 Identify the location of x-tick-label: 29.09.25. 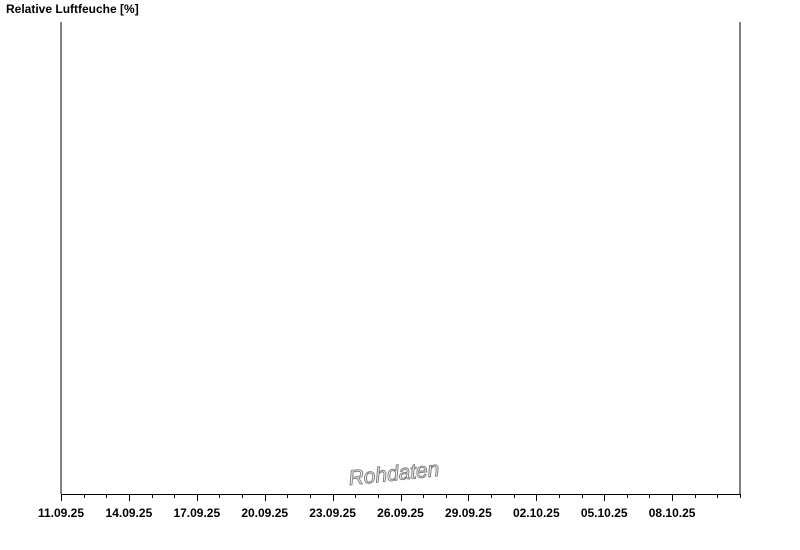
(468, 513).